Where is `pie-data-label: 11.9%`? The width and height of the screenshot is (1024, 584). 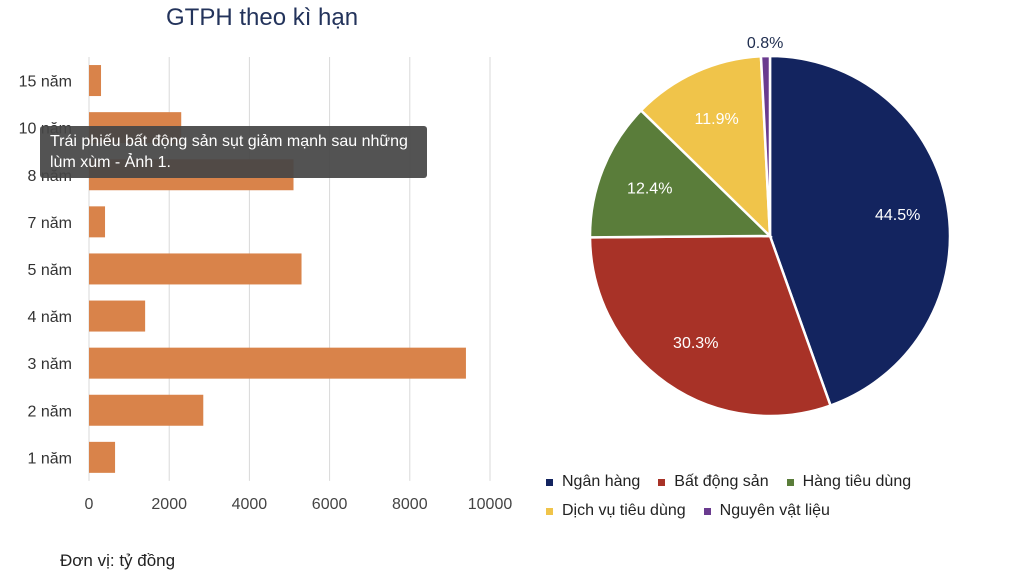 pie-data-label: 11.9% is located at coordinates (717, 119).